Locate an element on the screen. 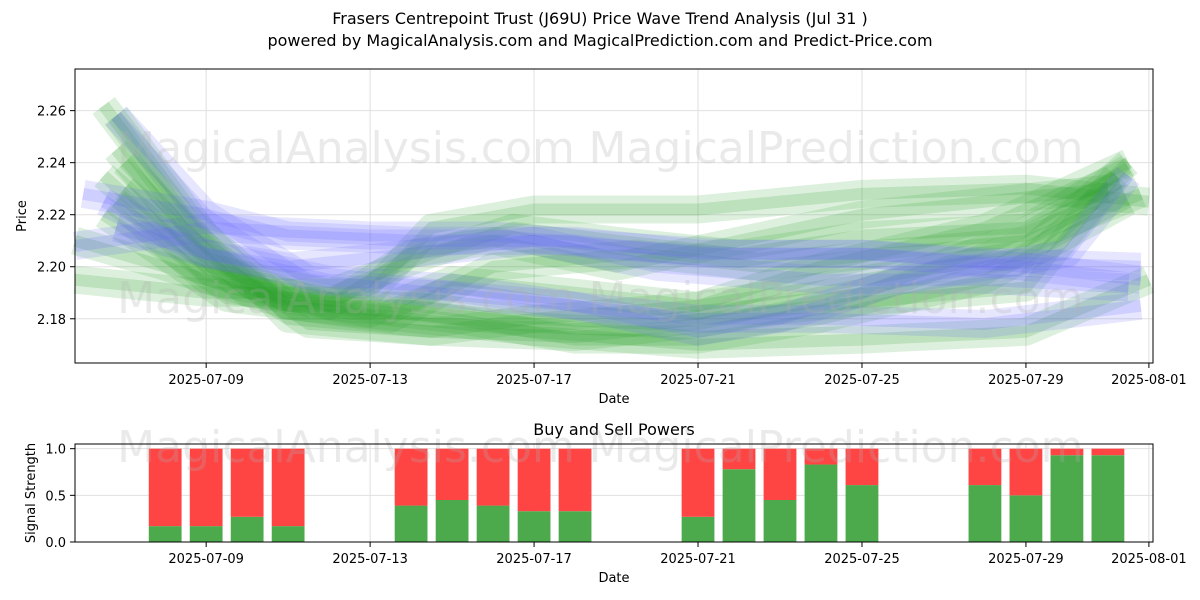 The width and height of the screenshot is (1200, 600). bottom-y-tick-label: 0.0 is located at coordinates (55, 543).